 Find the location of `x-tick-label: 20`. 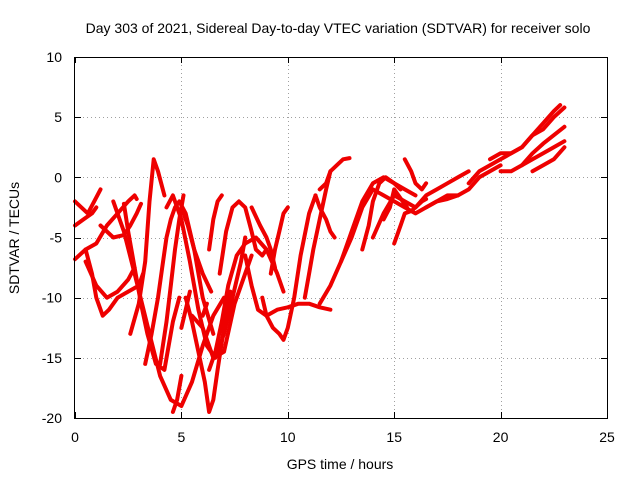

x-tick-label: 20 is located at coordinates (501, 437).